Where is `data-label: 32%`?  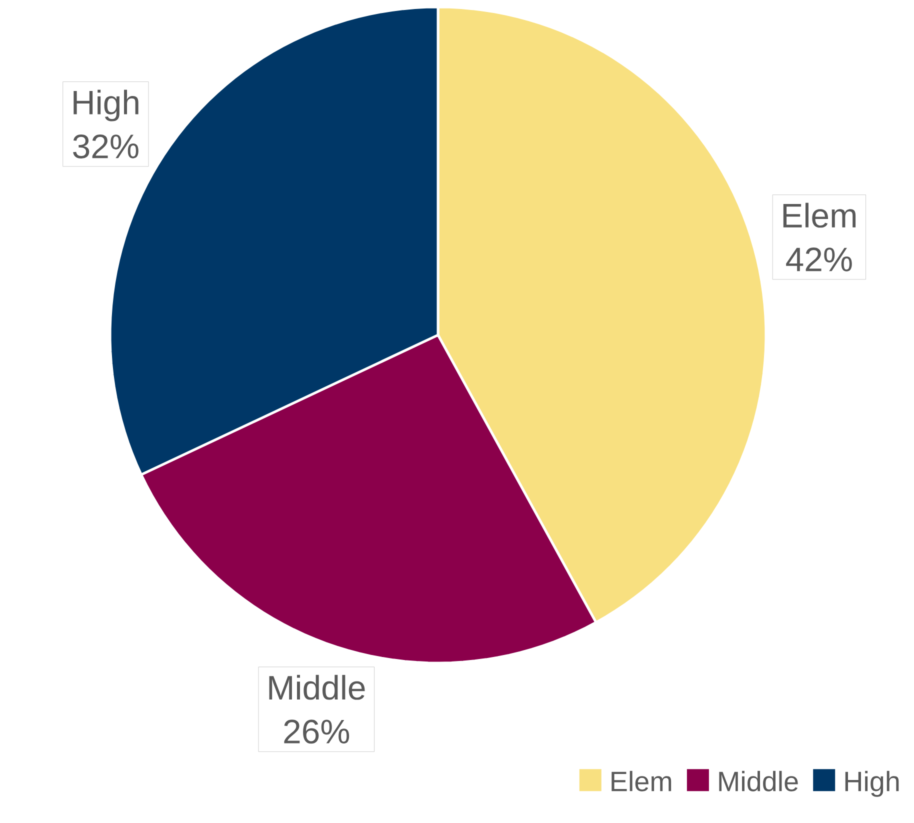 data-label: 32% is located at coordinates (105, 146).